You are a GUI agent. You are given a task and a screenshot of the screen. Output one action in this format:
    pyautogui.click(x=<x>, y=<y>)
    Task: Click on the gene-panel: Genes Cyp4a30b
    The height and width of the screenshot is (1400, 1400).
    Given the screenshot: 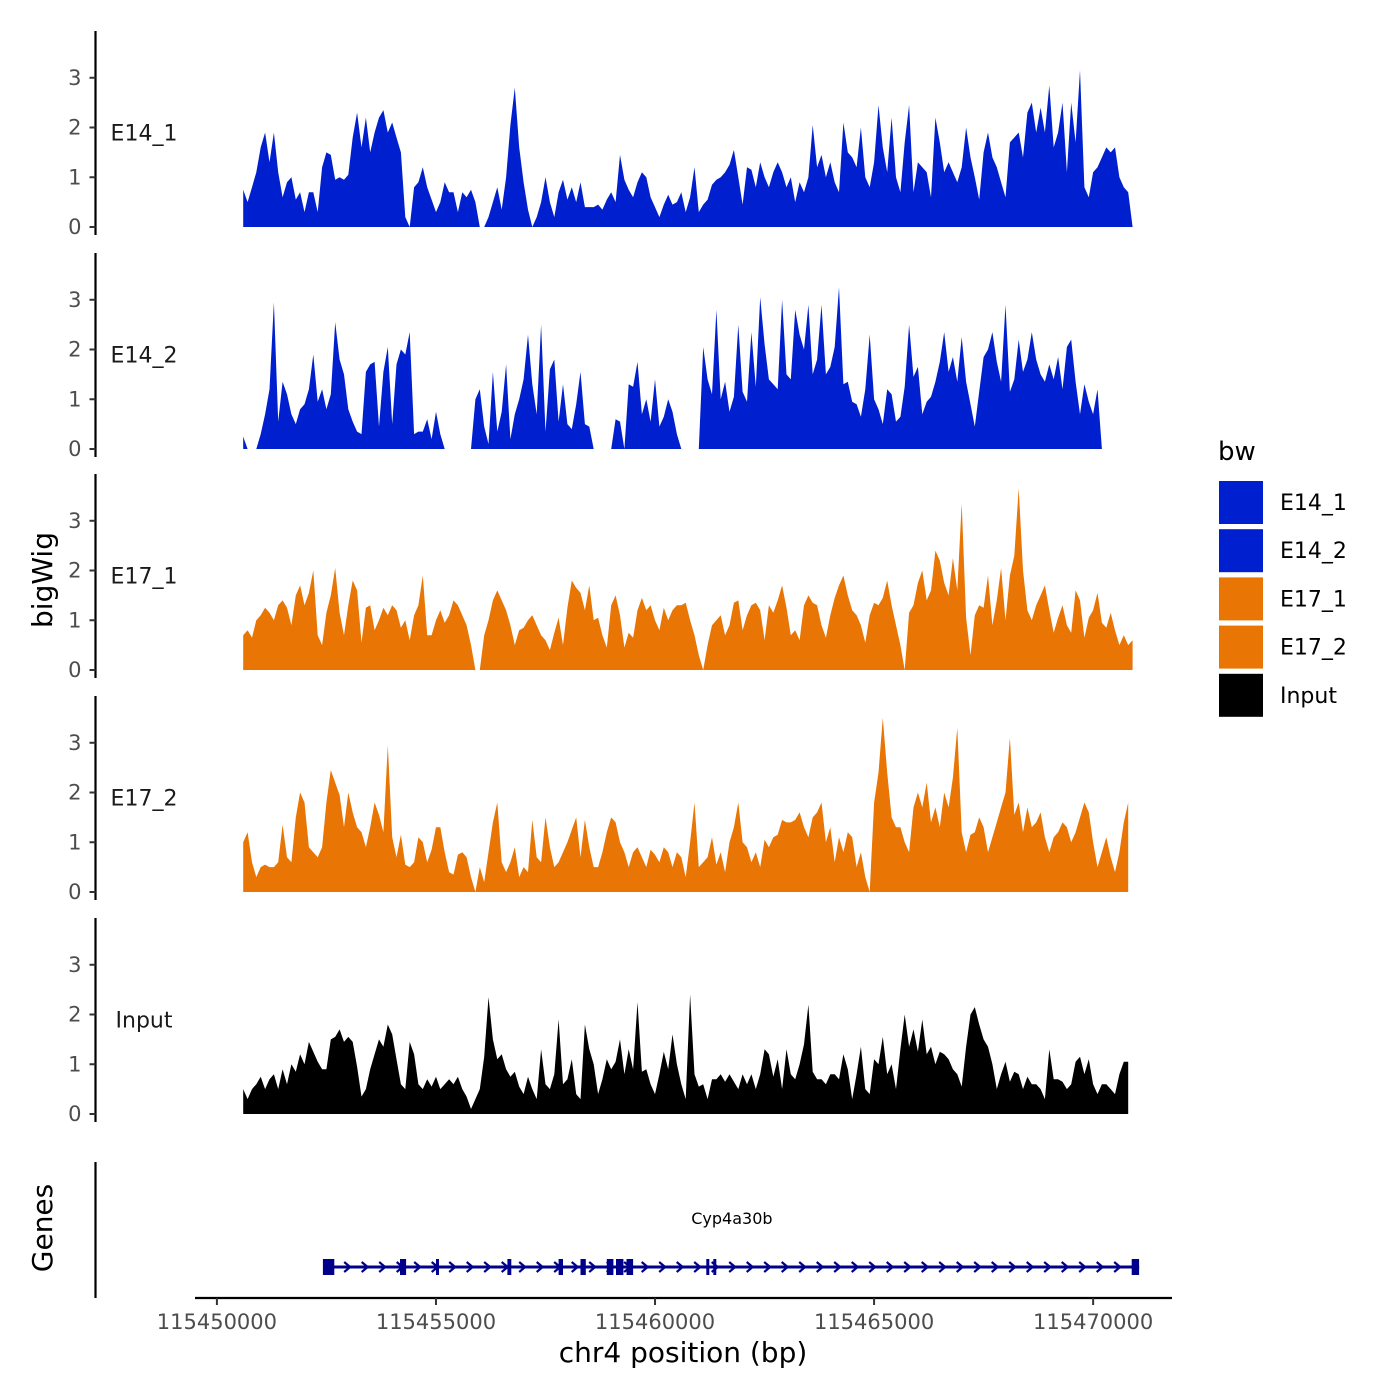 What is the action you would take?
    pyautogui.click(x=583, y=1230)
    